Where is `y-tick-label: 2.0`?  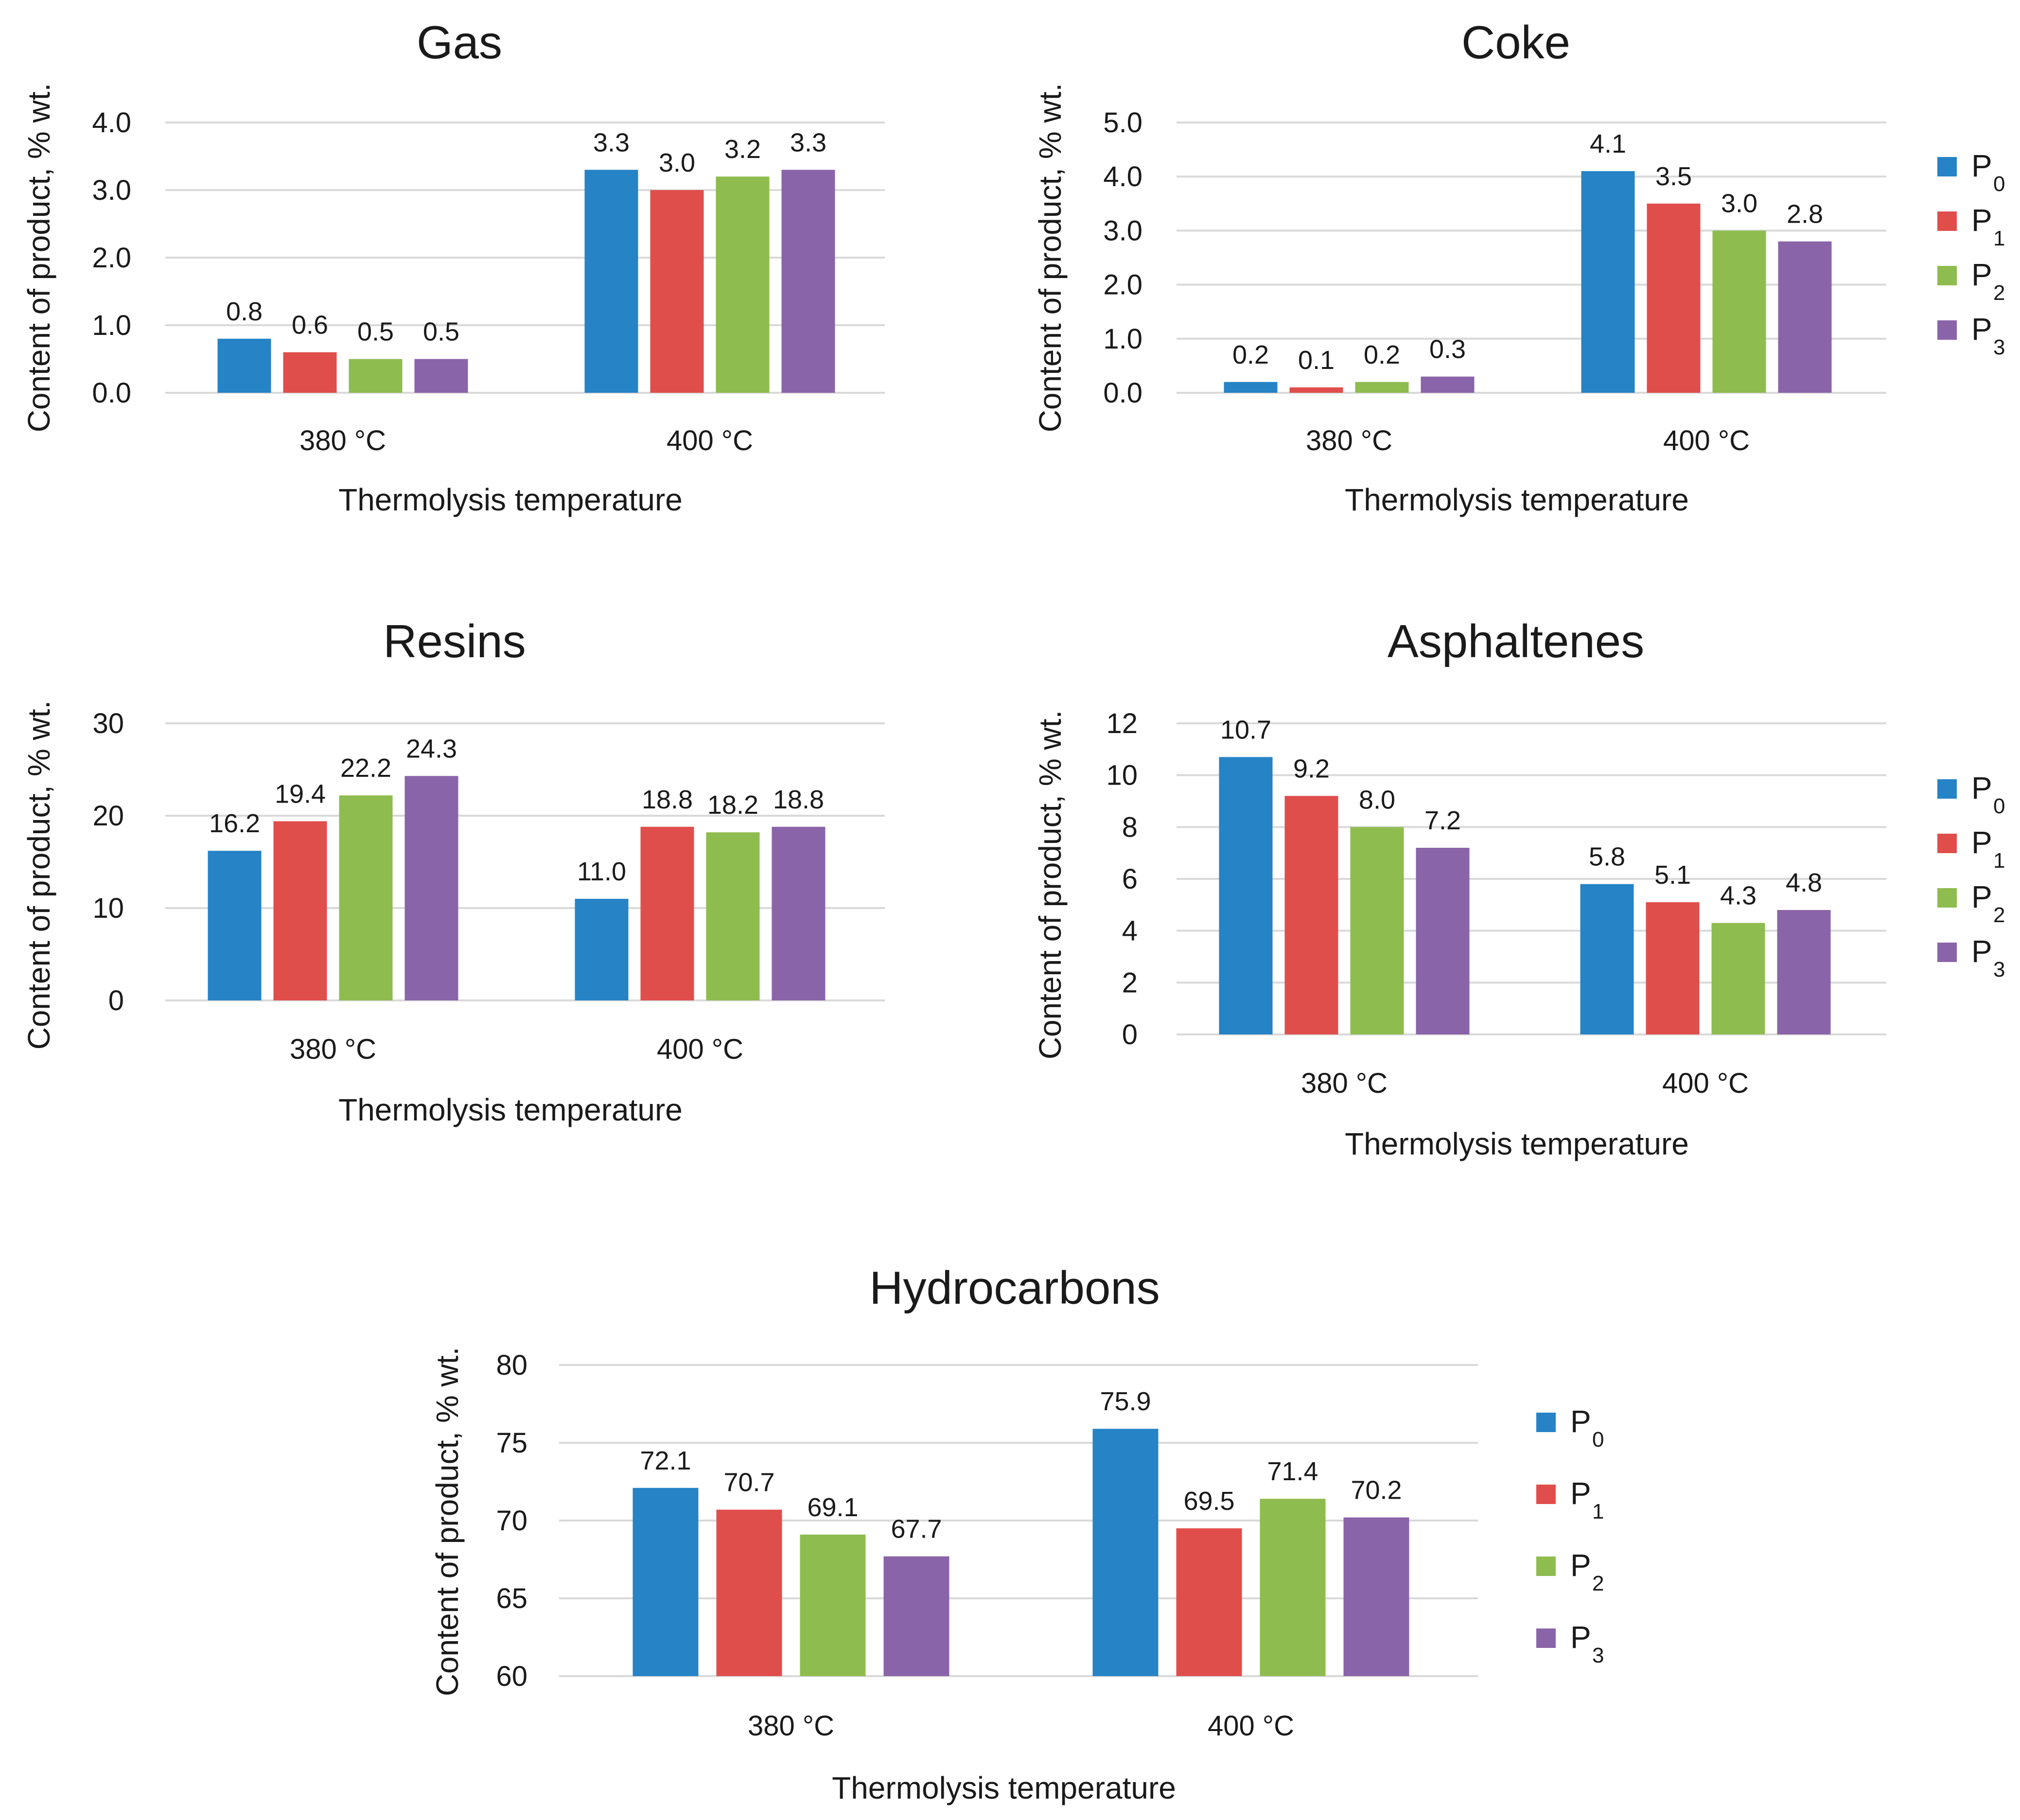 y-tick-label: 2.0 is located at coordinates (111, 258).